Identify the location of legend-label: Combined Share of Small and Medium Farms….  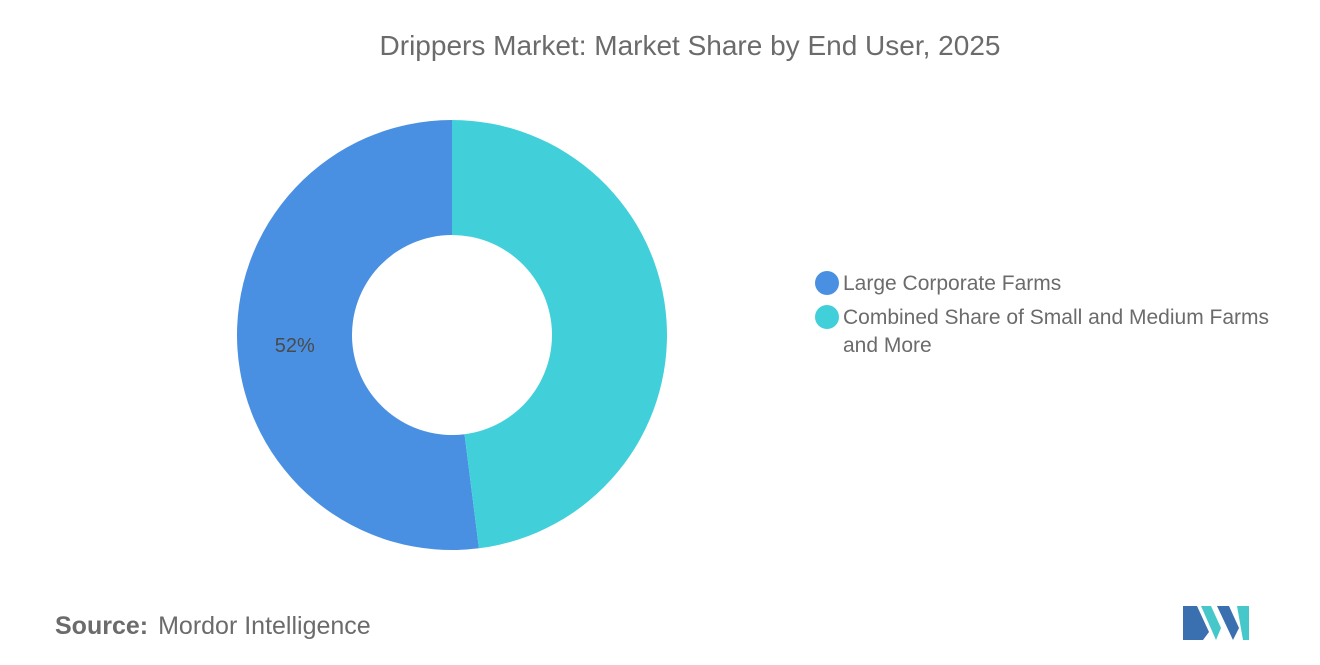
(1056, 331).